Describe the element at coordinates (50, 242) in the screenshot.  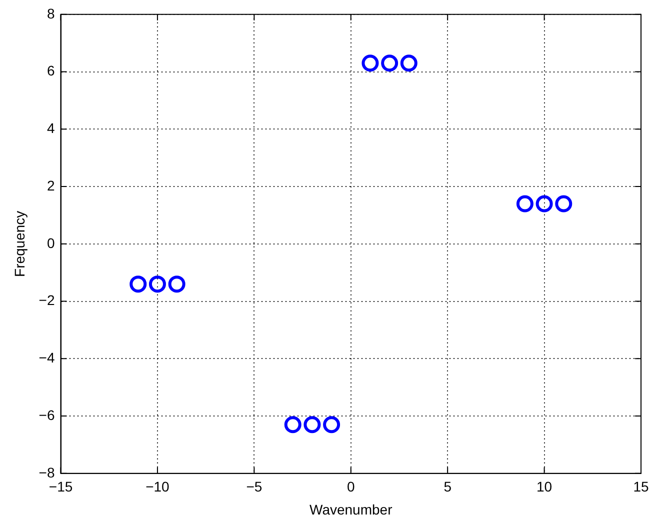
I see `y-tick-label: 0` at that location.